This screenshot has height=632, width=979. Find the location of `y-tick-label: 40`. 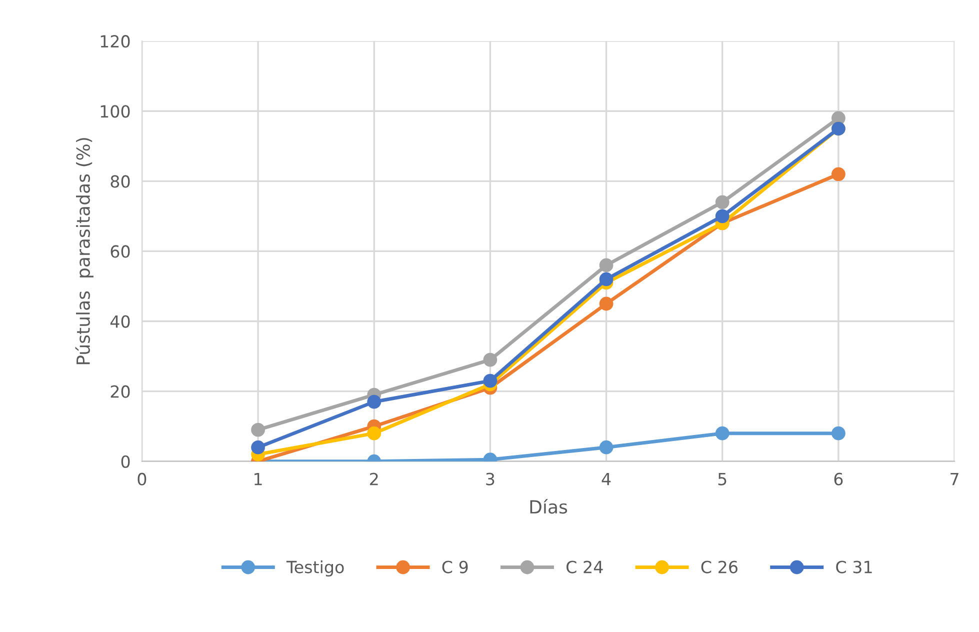

y-tick-label: 40 is located at coordinates (120, 321).